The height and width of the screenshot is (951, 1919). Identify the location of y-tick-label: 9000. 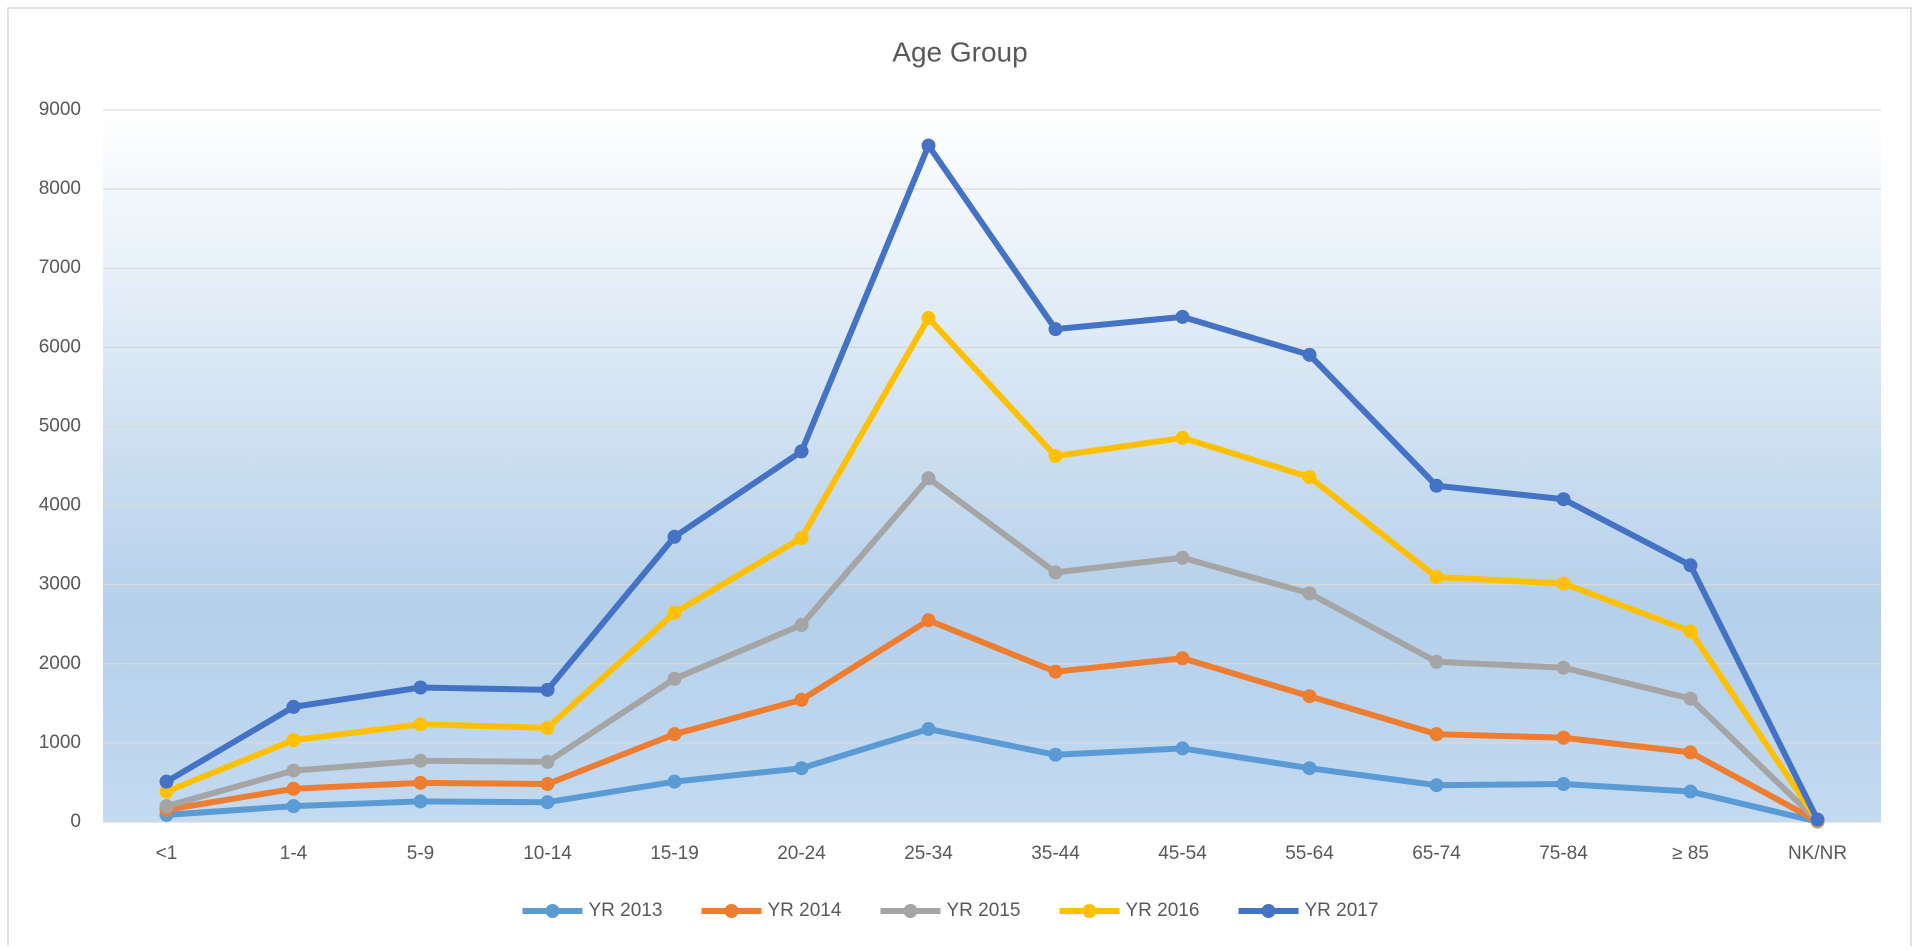
(60, 109).